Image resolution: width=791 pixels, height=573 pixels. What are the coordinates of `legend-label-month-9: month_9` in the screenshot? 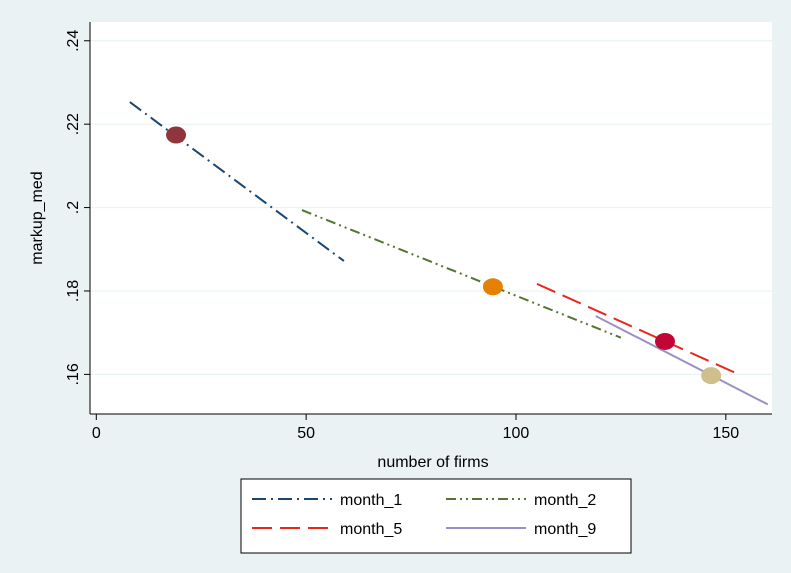 It's located at (565, 529).